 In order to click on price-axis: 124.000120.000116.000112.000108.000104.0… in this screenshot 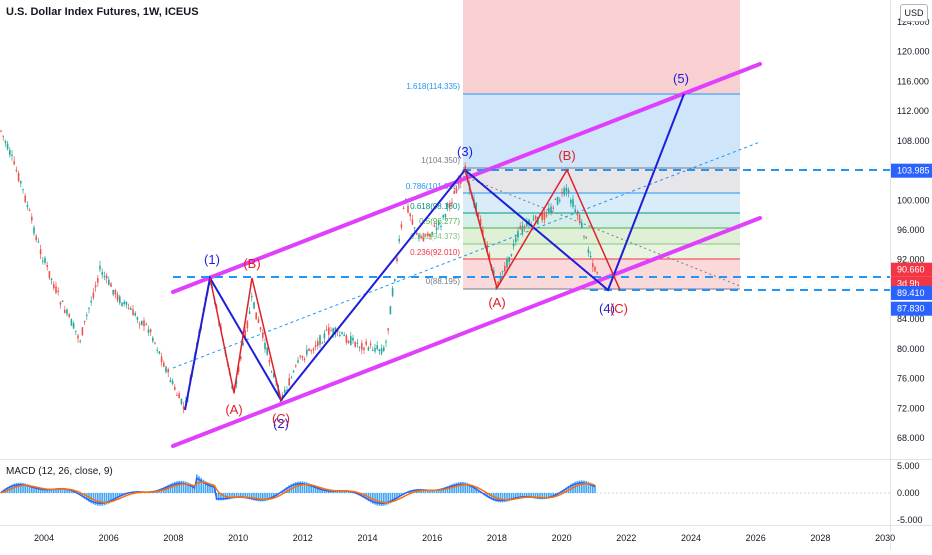, I will do `click(913, 230)`.